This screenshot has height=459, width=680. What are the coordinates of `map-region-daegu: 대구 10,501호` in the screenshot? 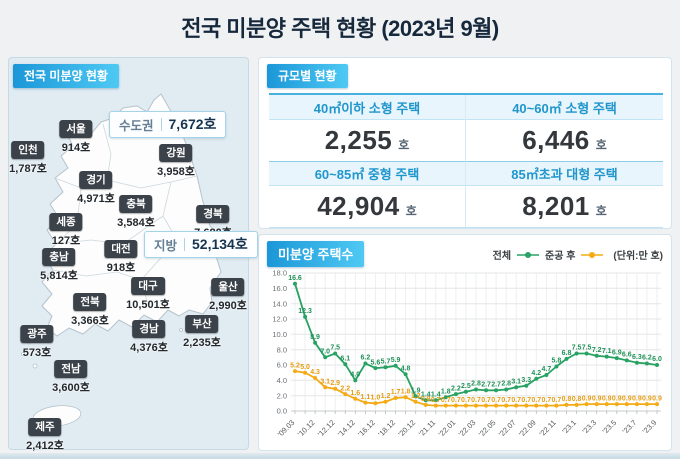 It's located at (148, 294).